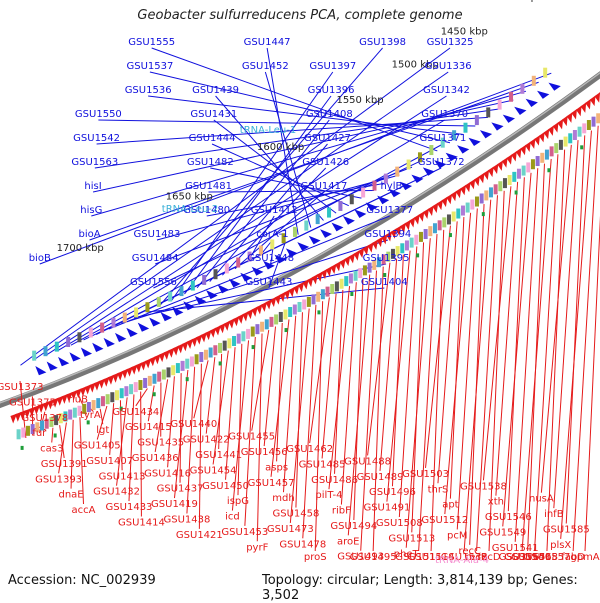  What do you see at coordinates (496, 502) in the screenshot?
I see `gene-label: xth` at bounding box center [496, 502].